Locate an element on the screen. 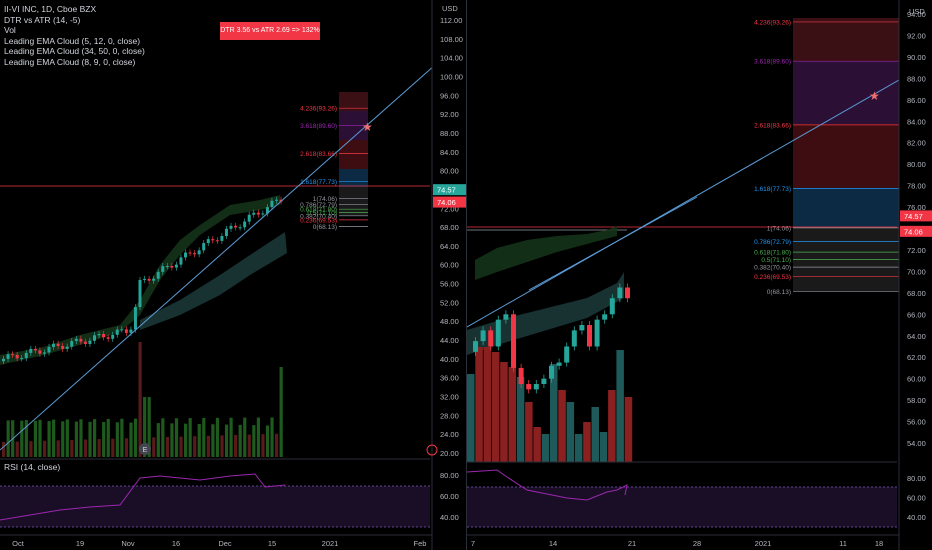  right-price-tick: 60.00 is located at coordinates (916, 379).